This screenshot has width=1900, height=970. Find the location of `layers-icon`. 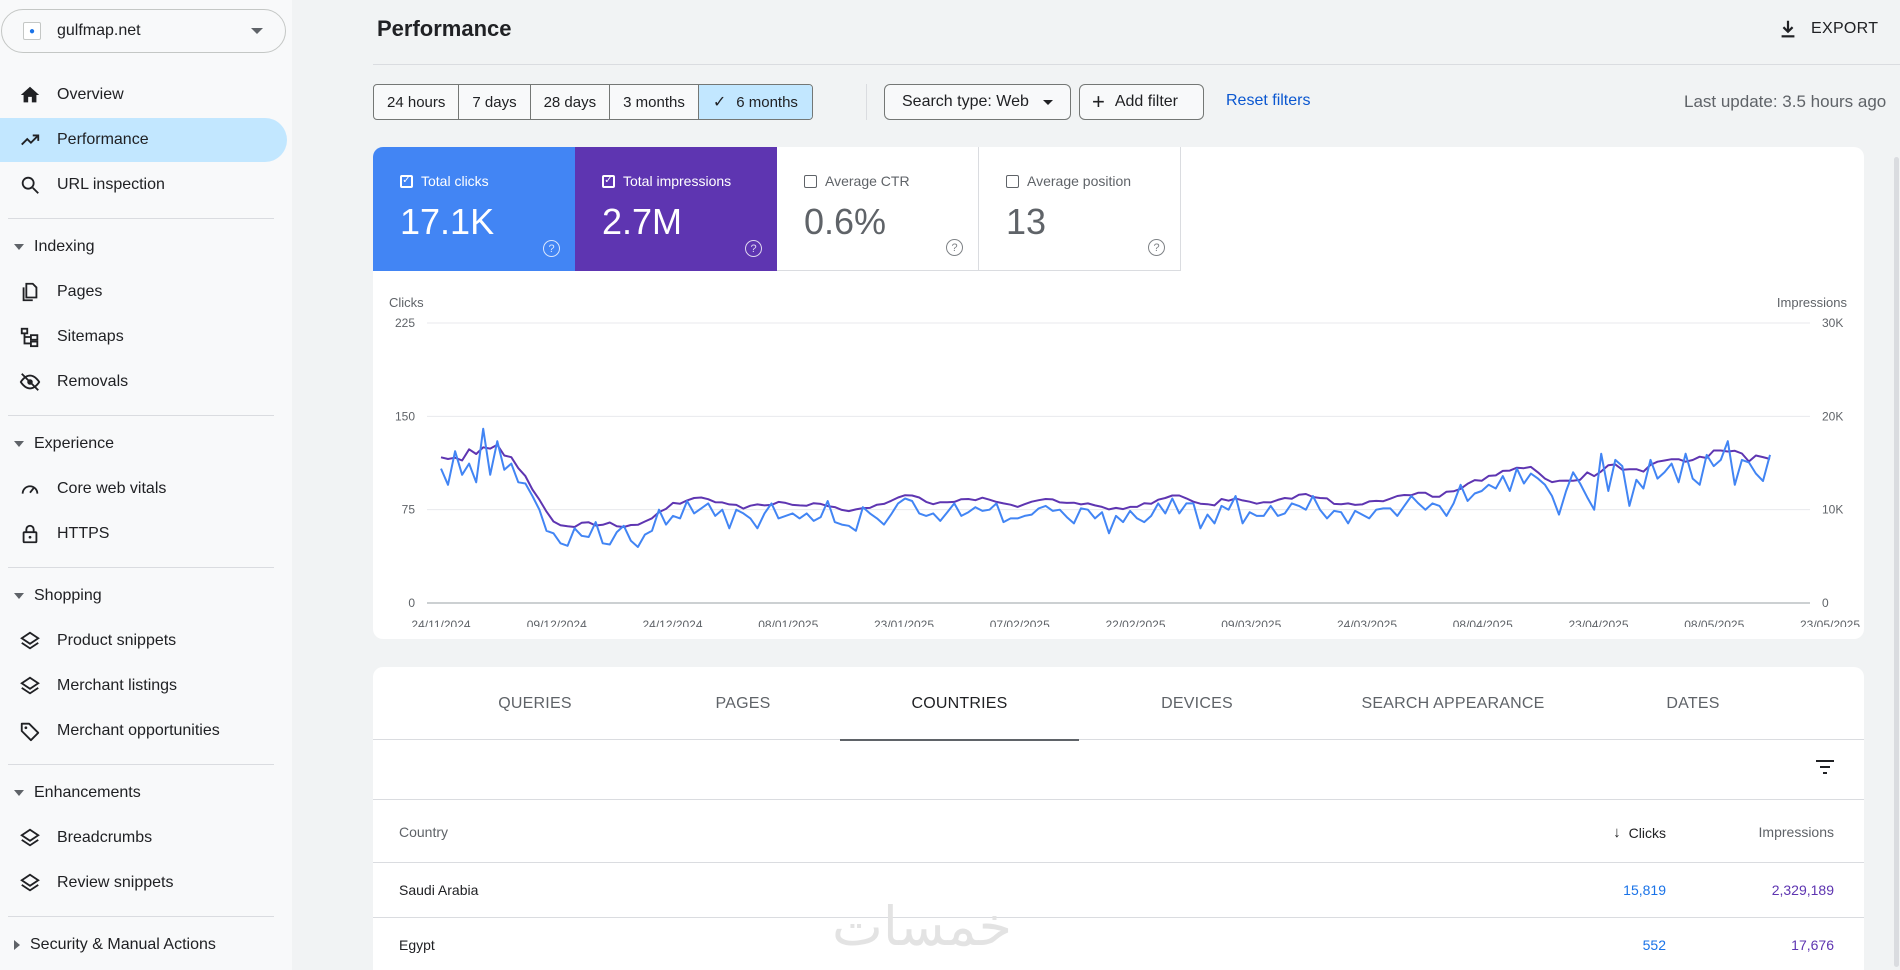

layers-icon is located at coordinates (30, 686).